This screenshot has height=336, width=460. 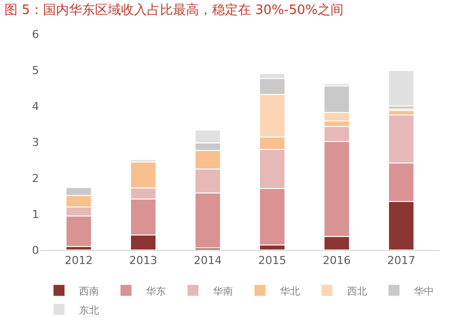 What do you see at coordinates (35, 178) in the screenshot?
I see `y-tick-label: 2` at bounding box center [35, 178].